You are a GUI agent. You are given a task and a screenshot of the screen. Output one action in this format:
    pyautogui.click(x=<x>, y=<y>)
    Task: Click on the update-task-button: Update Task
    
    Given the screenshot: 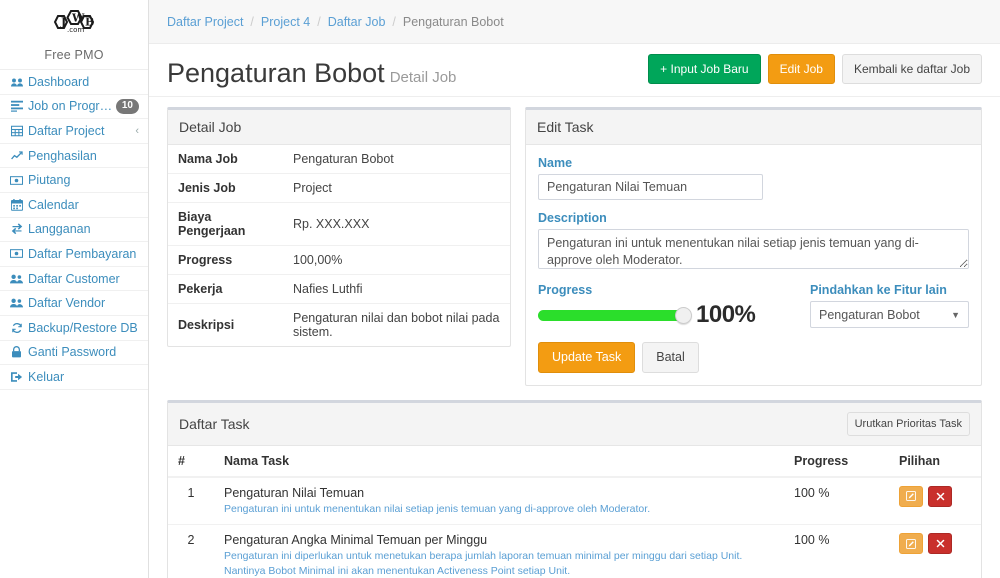 What is the action you would take?
    pyautogui.click(x=587, y=357)
    